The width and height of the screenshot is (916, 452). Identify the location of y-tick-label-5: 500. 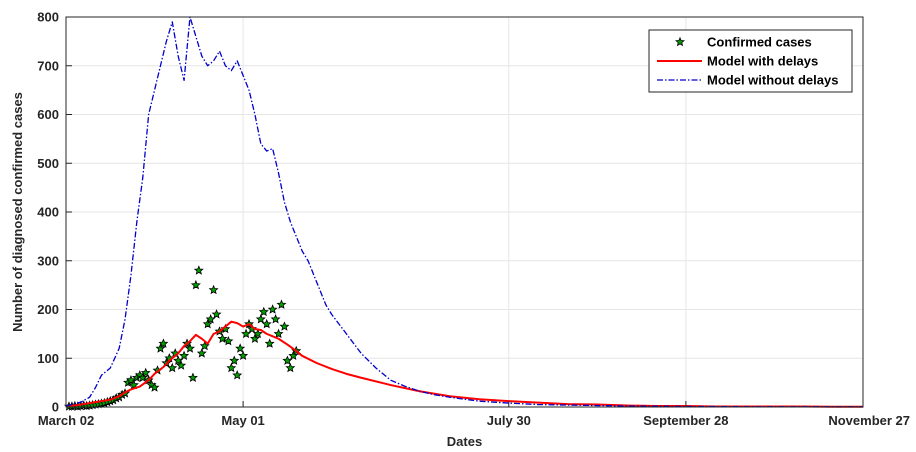
(48, 163).